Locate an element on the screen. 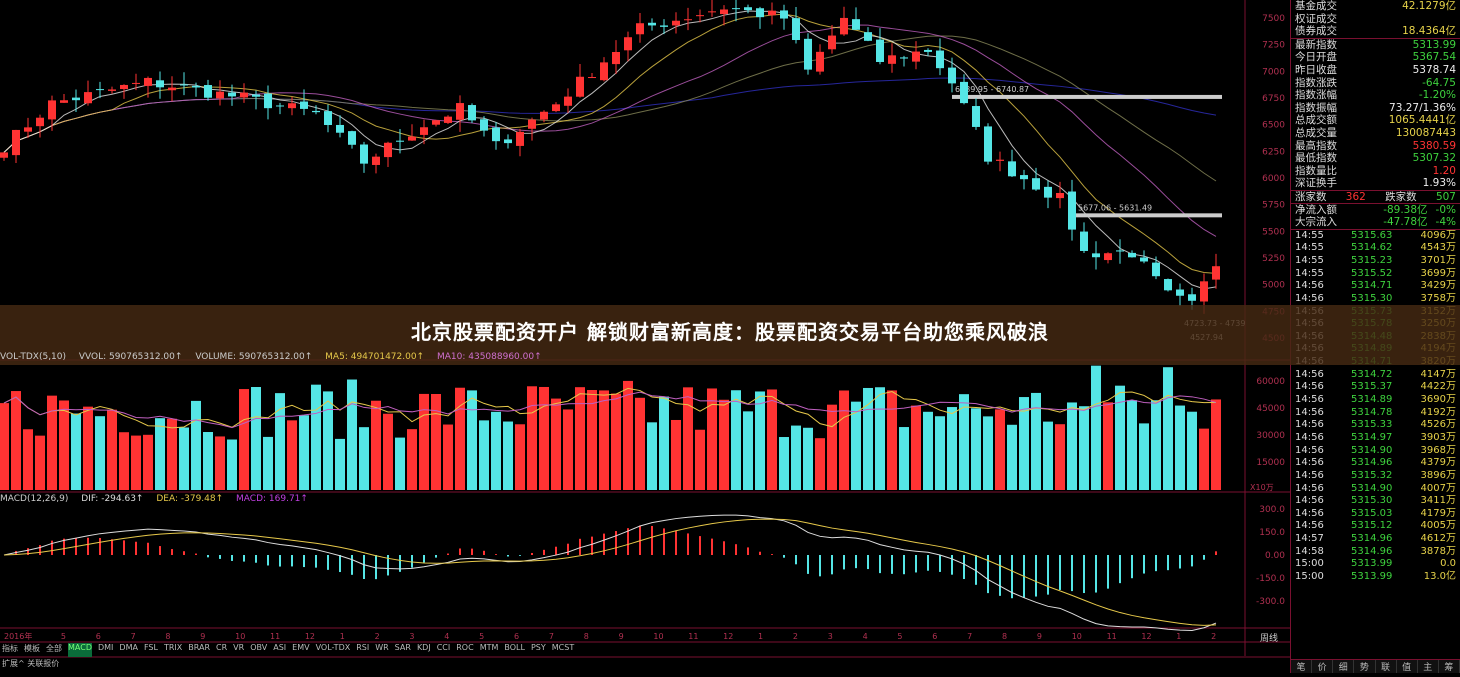  indicator-tab: PSY is located at coordinates (538, 647).